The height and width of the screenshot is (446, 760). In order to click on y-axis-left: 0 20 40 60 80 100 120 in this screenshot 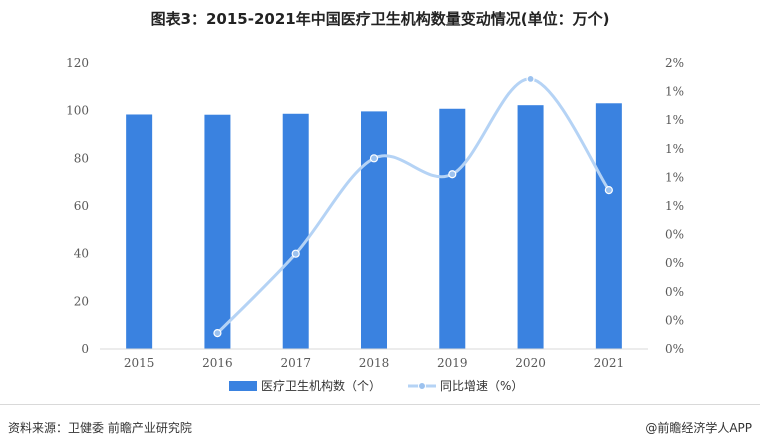, I will do `click(77, 206)`.